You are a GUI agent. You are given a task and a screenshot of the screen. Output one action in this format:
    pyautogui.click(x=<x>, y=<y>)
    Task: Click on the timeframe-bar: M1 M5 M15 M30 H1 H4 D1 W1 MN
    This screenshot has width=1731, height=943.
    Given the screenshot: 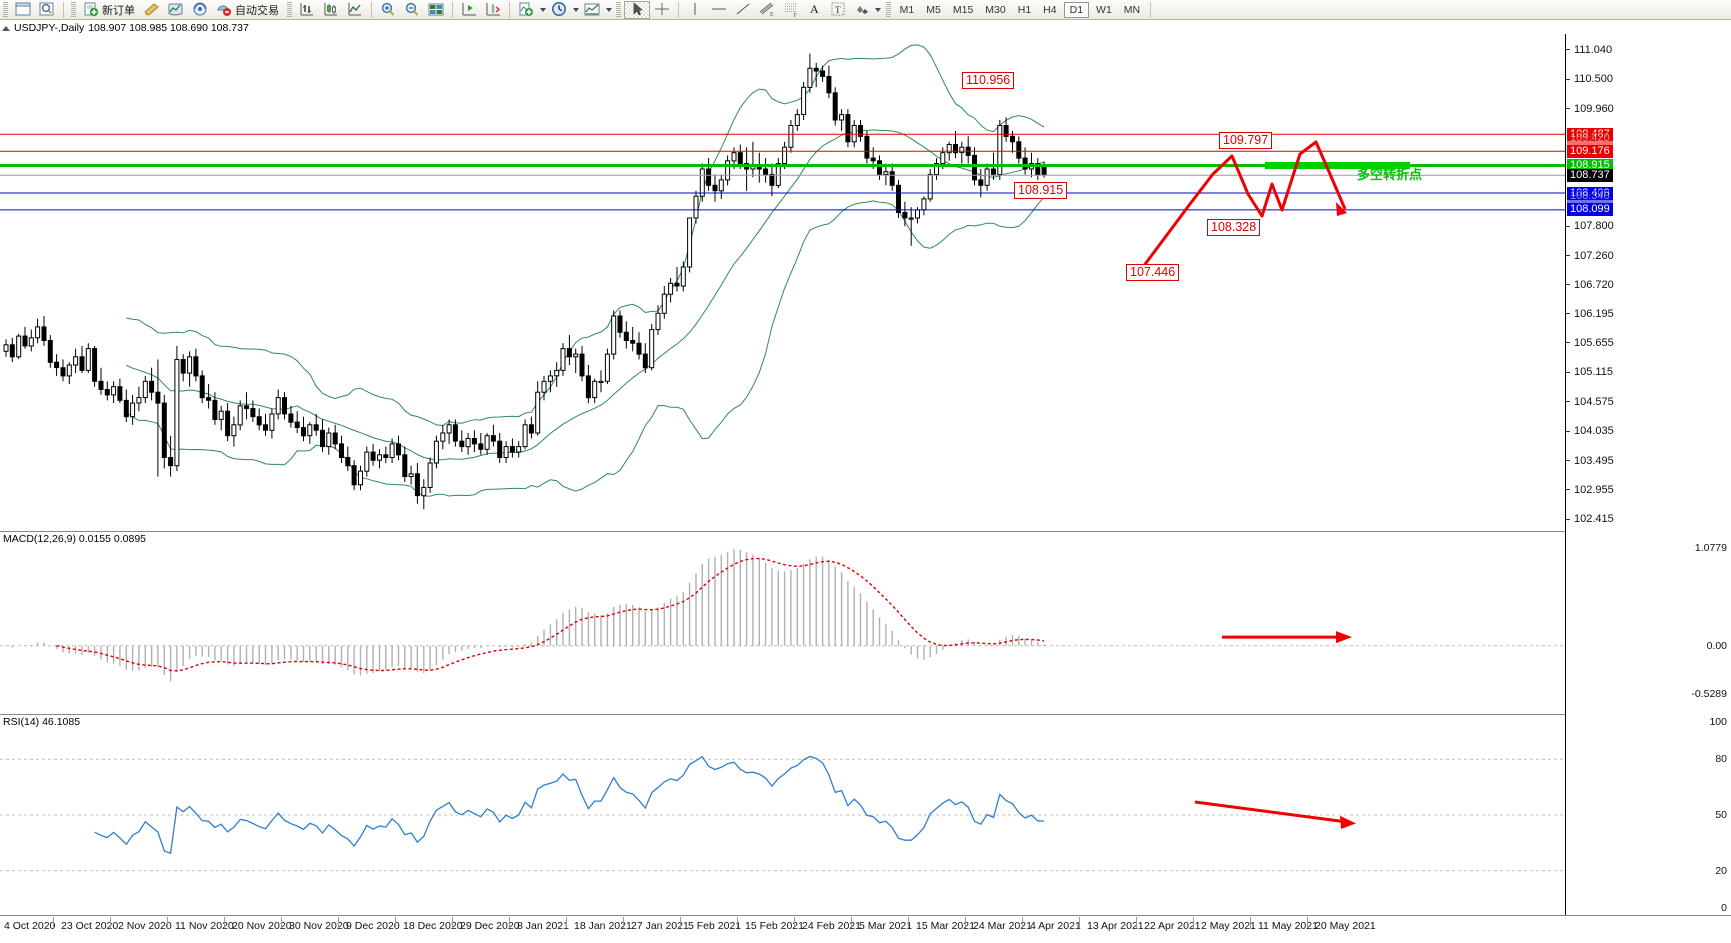 What is the action you would take?
    pyautogui.click(x=1020, y=9)
    